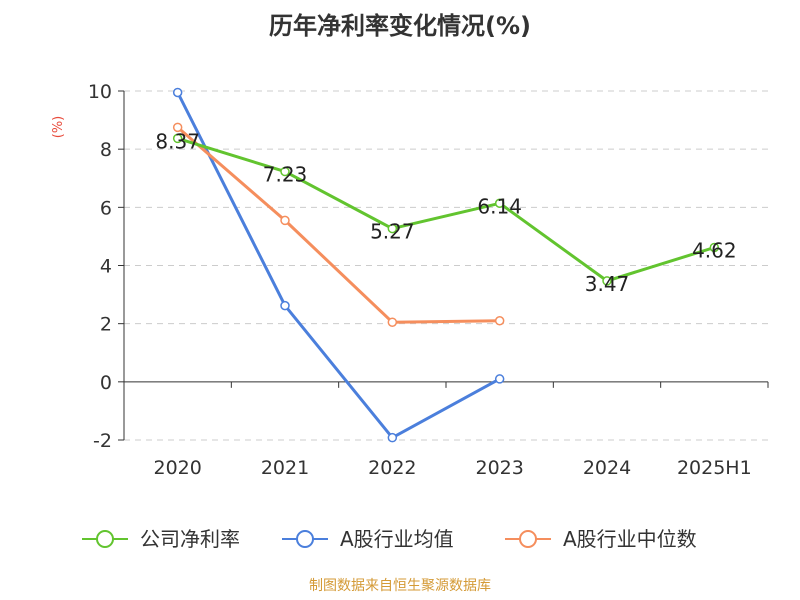 This screenshot has width=800, height=600. I want to click on y-tick-label: 6, so click(106, 208).